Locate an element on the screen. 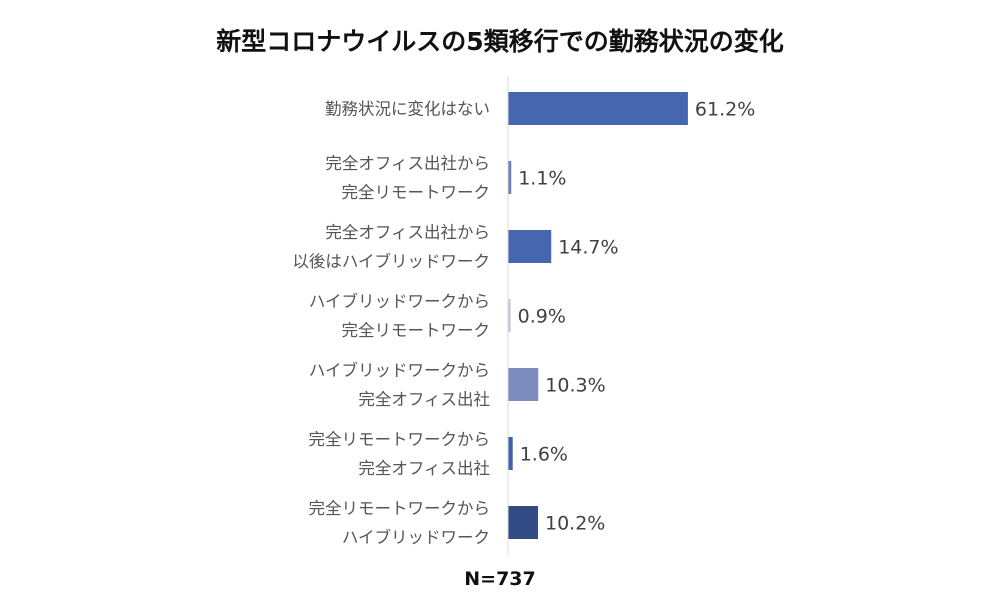  bar-group: 61.2% 勤務状況に変化はない is located at coordinates (540, 108).